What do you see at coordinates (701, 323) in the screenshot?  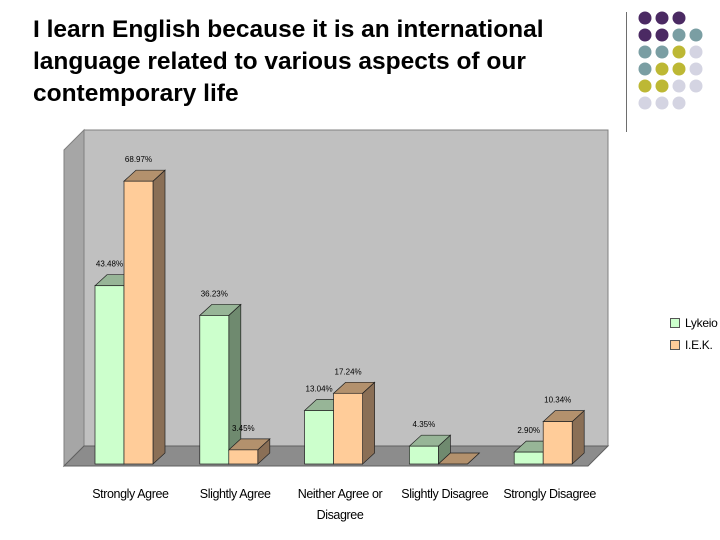 I see `legend-label-lykeio: Lykeio` at bounding box center [701, 323].